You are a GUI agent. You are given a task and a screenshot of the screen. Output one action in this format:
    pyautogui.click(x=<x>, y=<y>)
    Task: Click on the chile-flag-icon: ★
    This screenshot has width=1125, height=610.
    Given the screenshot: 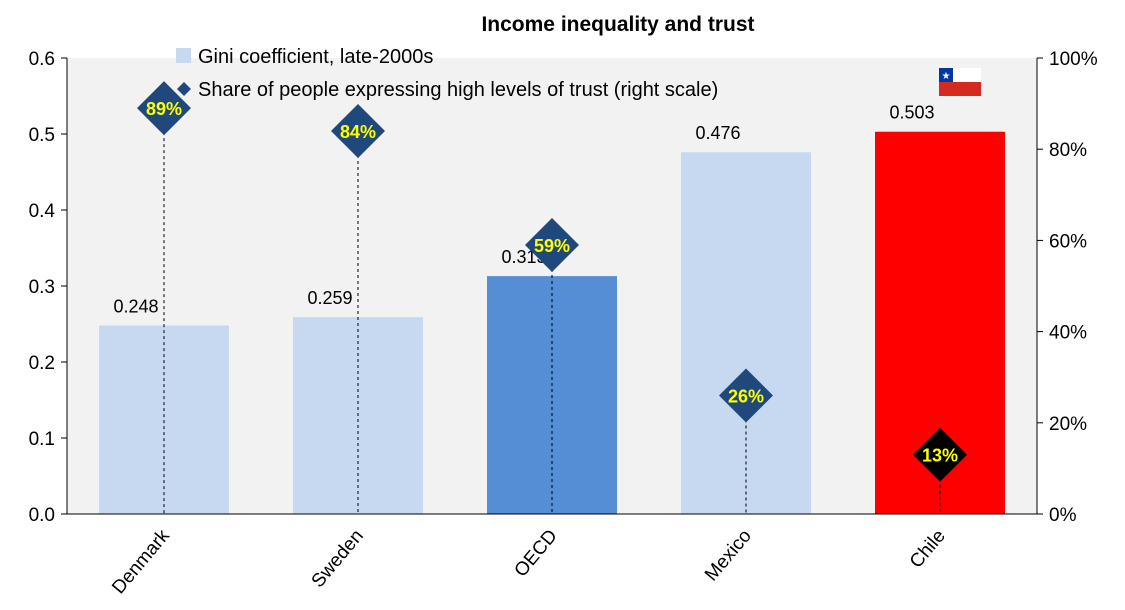 What is the action you would take?
    pyautogui.click(x=960, y=82)
    